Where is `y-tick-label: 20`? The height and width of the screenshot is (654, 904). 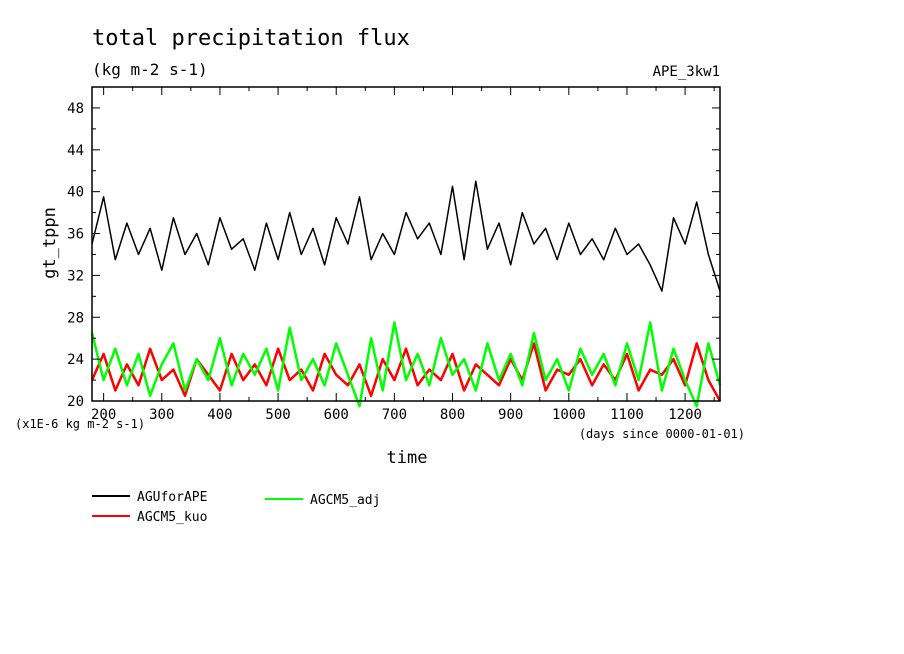 y-tick-label: 20 is located at coordinates (75, 402).